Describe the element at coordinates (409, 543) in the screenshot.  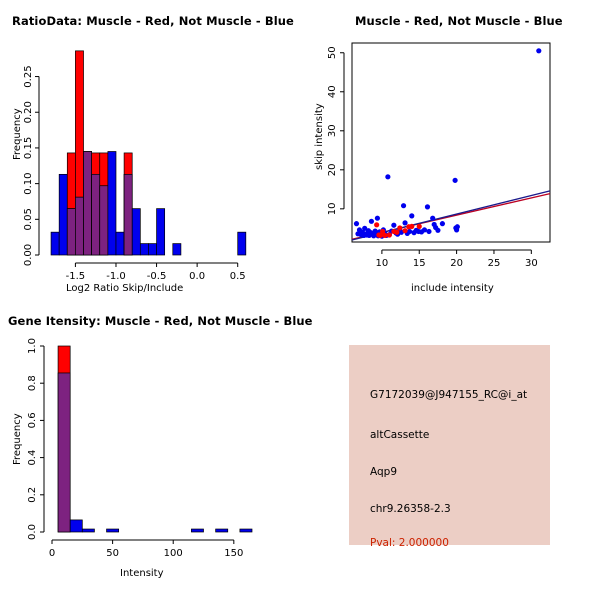
I see `info-pval: Pval: 2.000000` at that location.